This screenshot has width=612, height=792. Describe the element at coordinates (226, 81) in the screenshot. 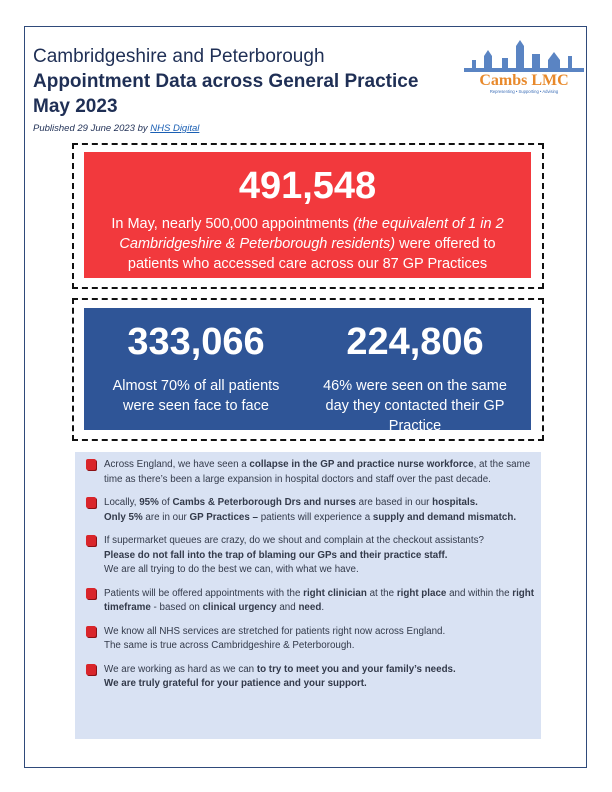

I see `title-line: Appointment Data across General Practice` at that location.